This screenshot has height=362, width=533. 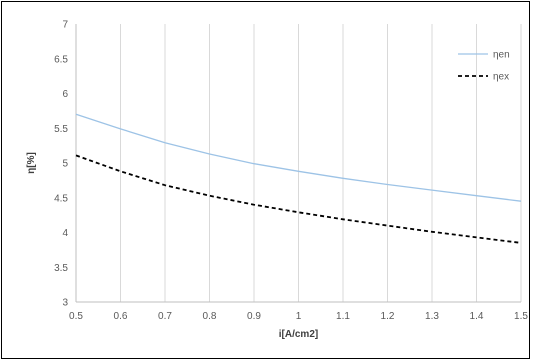 I want to click on y-tick-label: 6.5, so click(x=61, y=59).